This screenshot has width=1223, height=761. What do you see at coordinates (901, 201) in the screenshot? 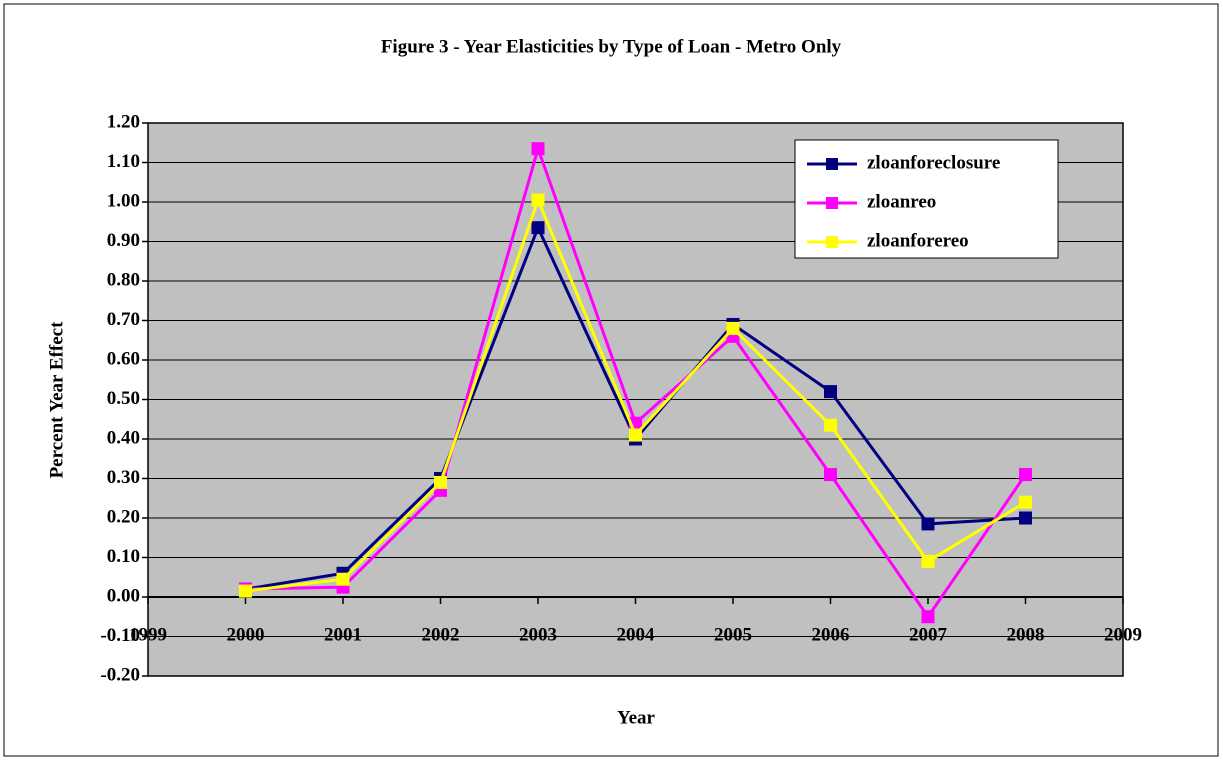
I see `legend-label: zloanreo` at bounding box center [901, 201].